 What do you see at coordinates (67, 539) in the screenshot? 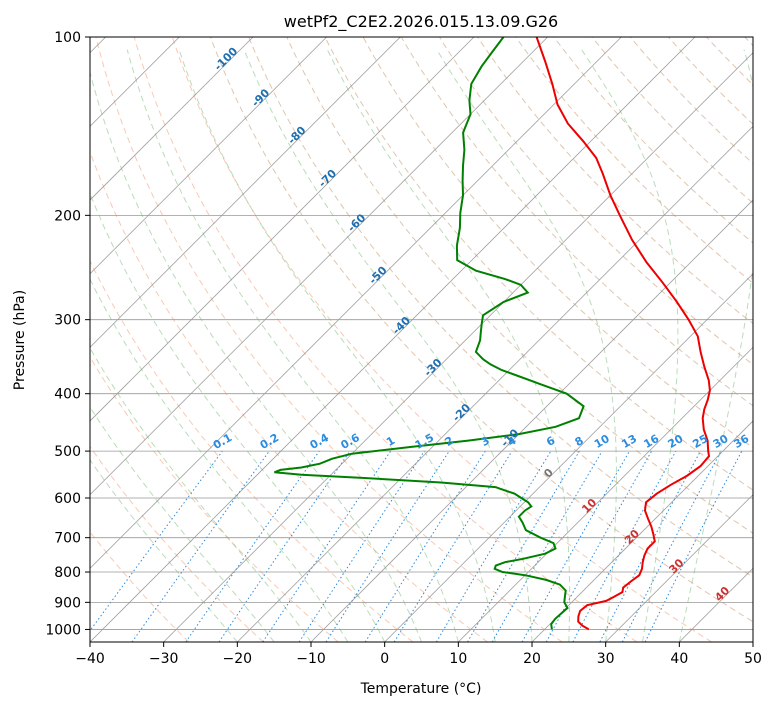
I see `y-tick-label: 700` at bounding box center [67, 539].